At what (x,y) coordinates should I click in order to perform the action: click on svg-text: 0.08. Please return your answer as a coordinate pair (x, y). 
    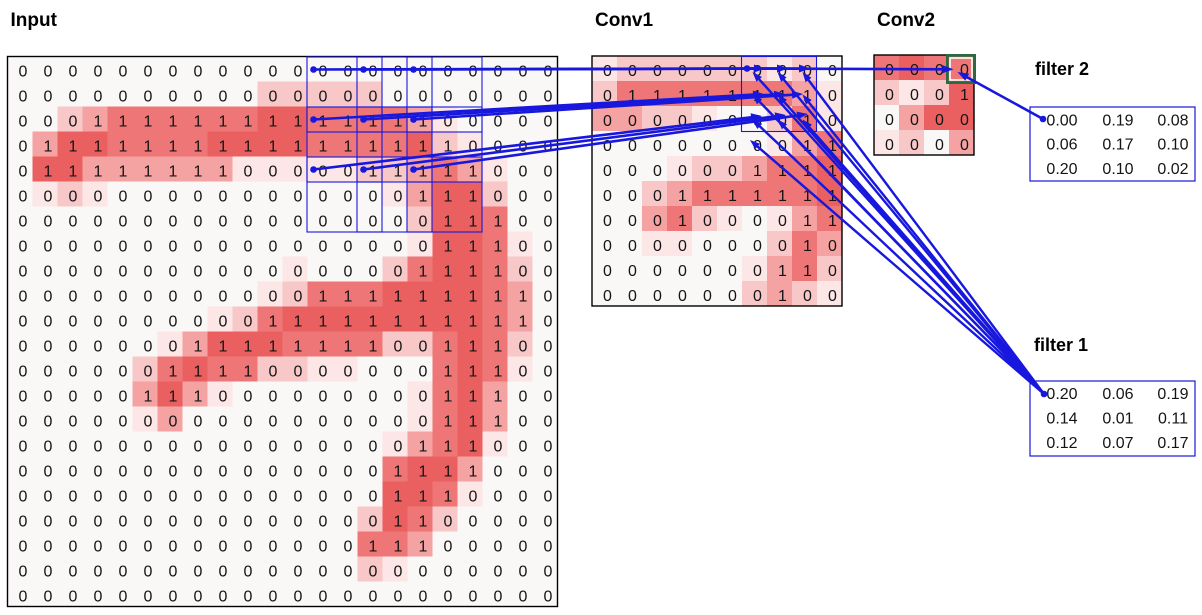
    Looking at the image, I should click on (1172, 121).